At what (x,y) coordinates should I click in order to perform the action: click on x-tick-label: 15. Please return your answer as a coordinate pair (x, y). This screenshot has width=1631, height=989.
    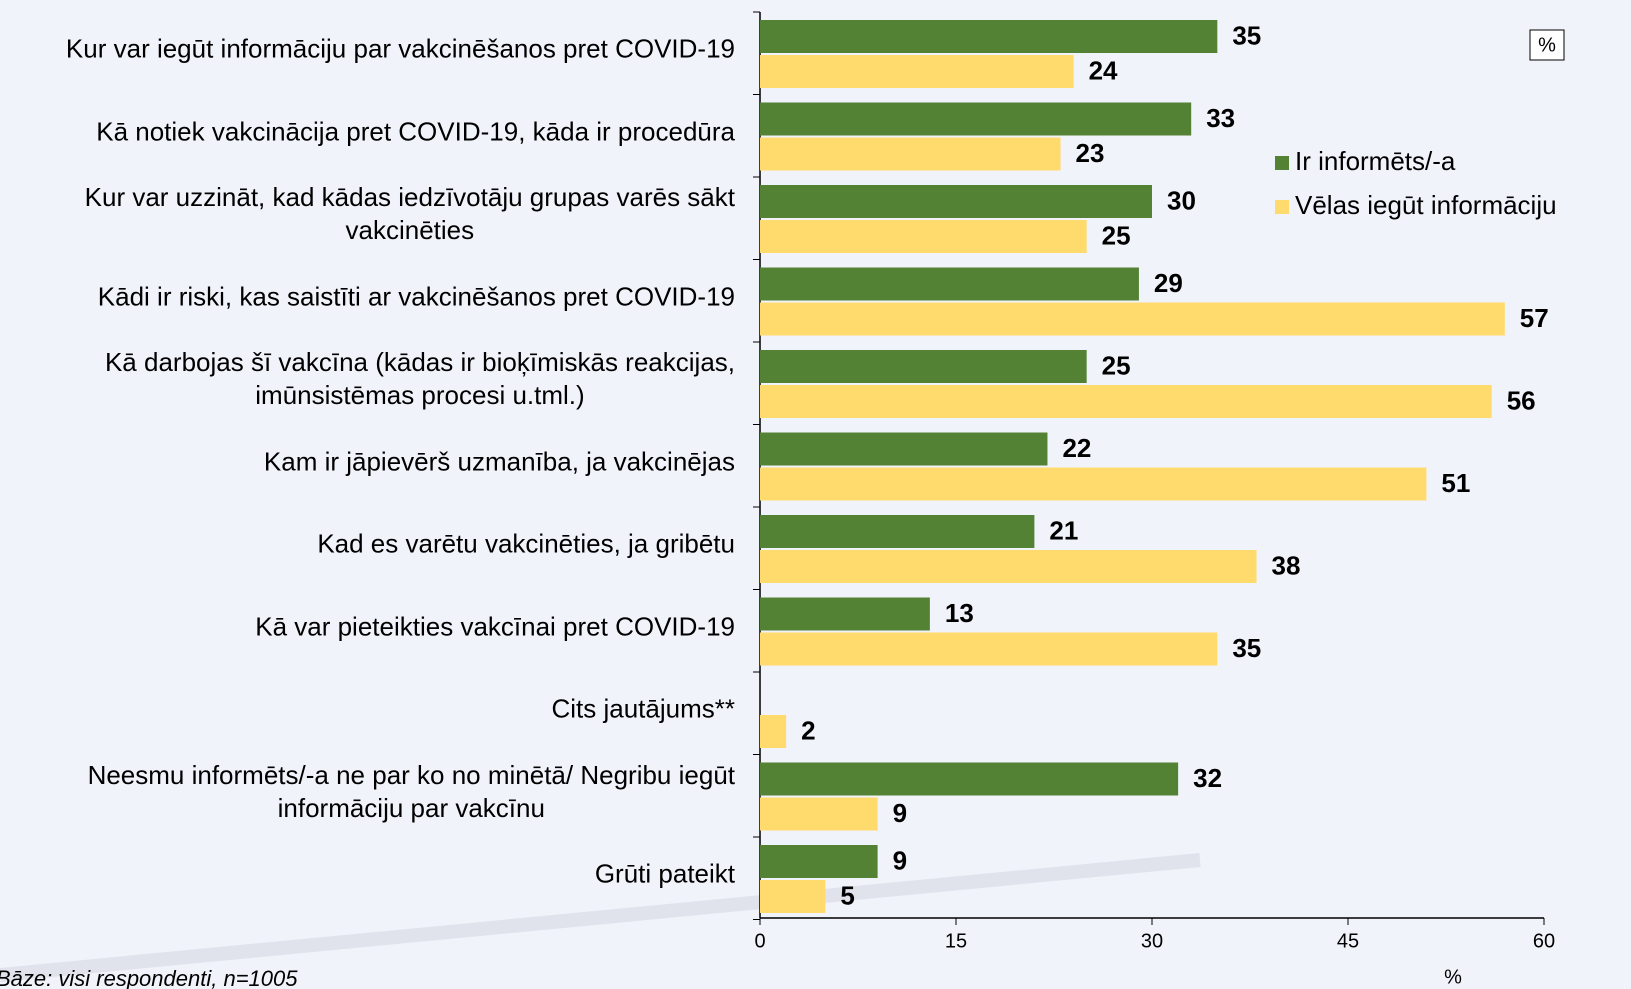
    Looking at the image, I should click on (956, 941).